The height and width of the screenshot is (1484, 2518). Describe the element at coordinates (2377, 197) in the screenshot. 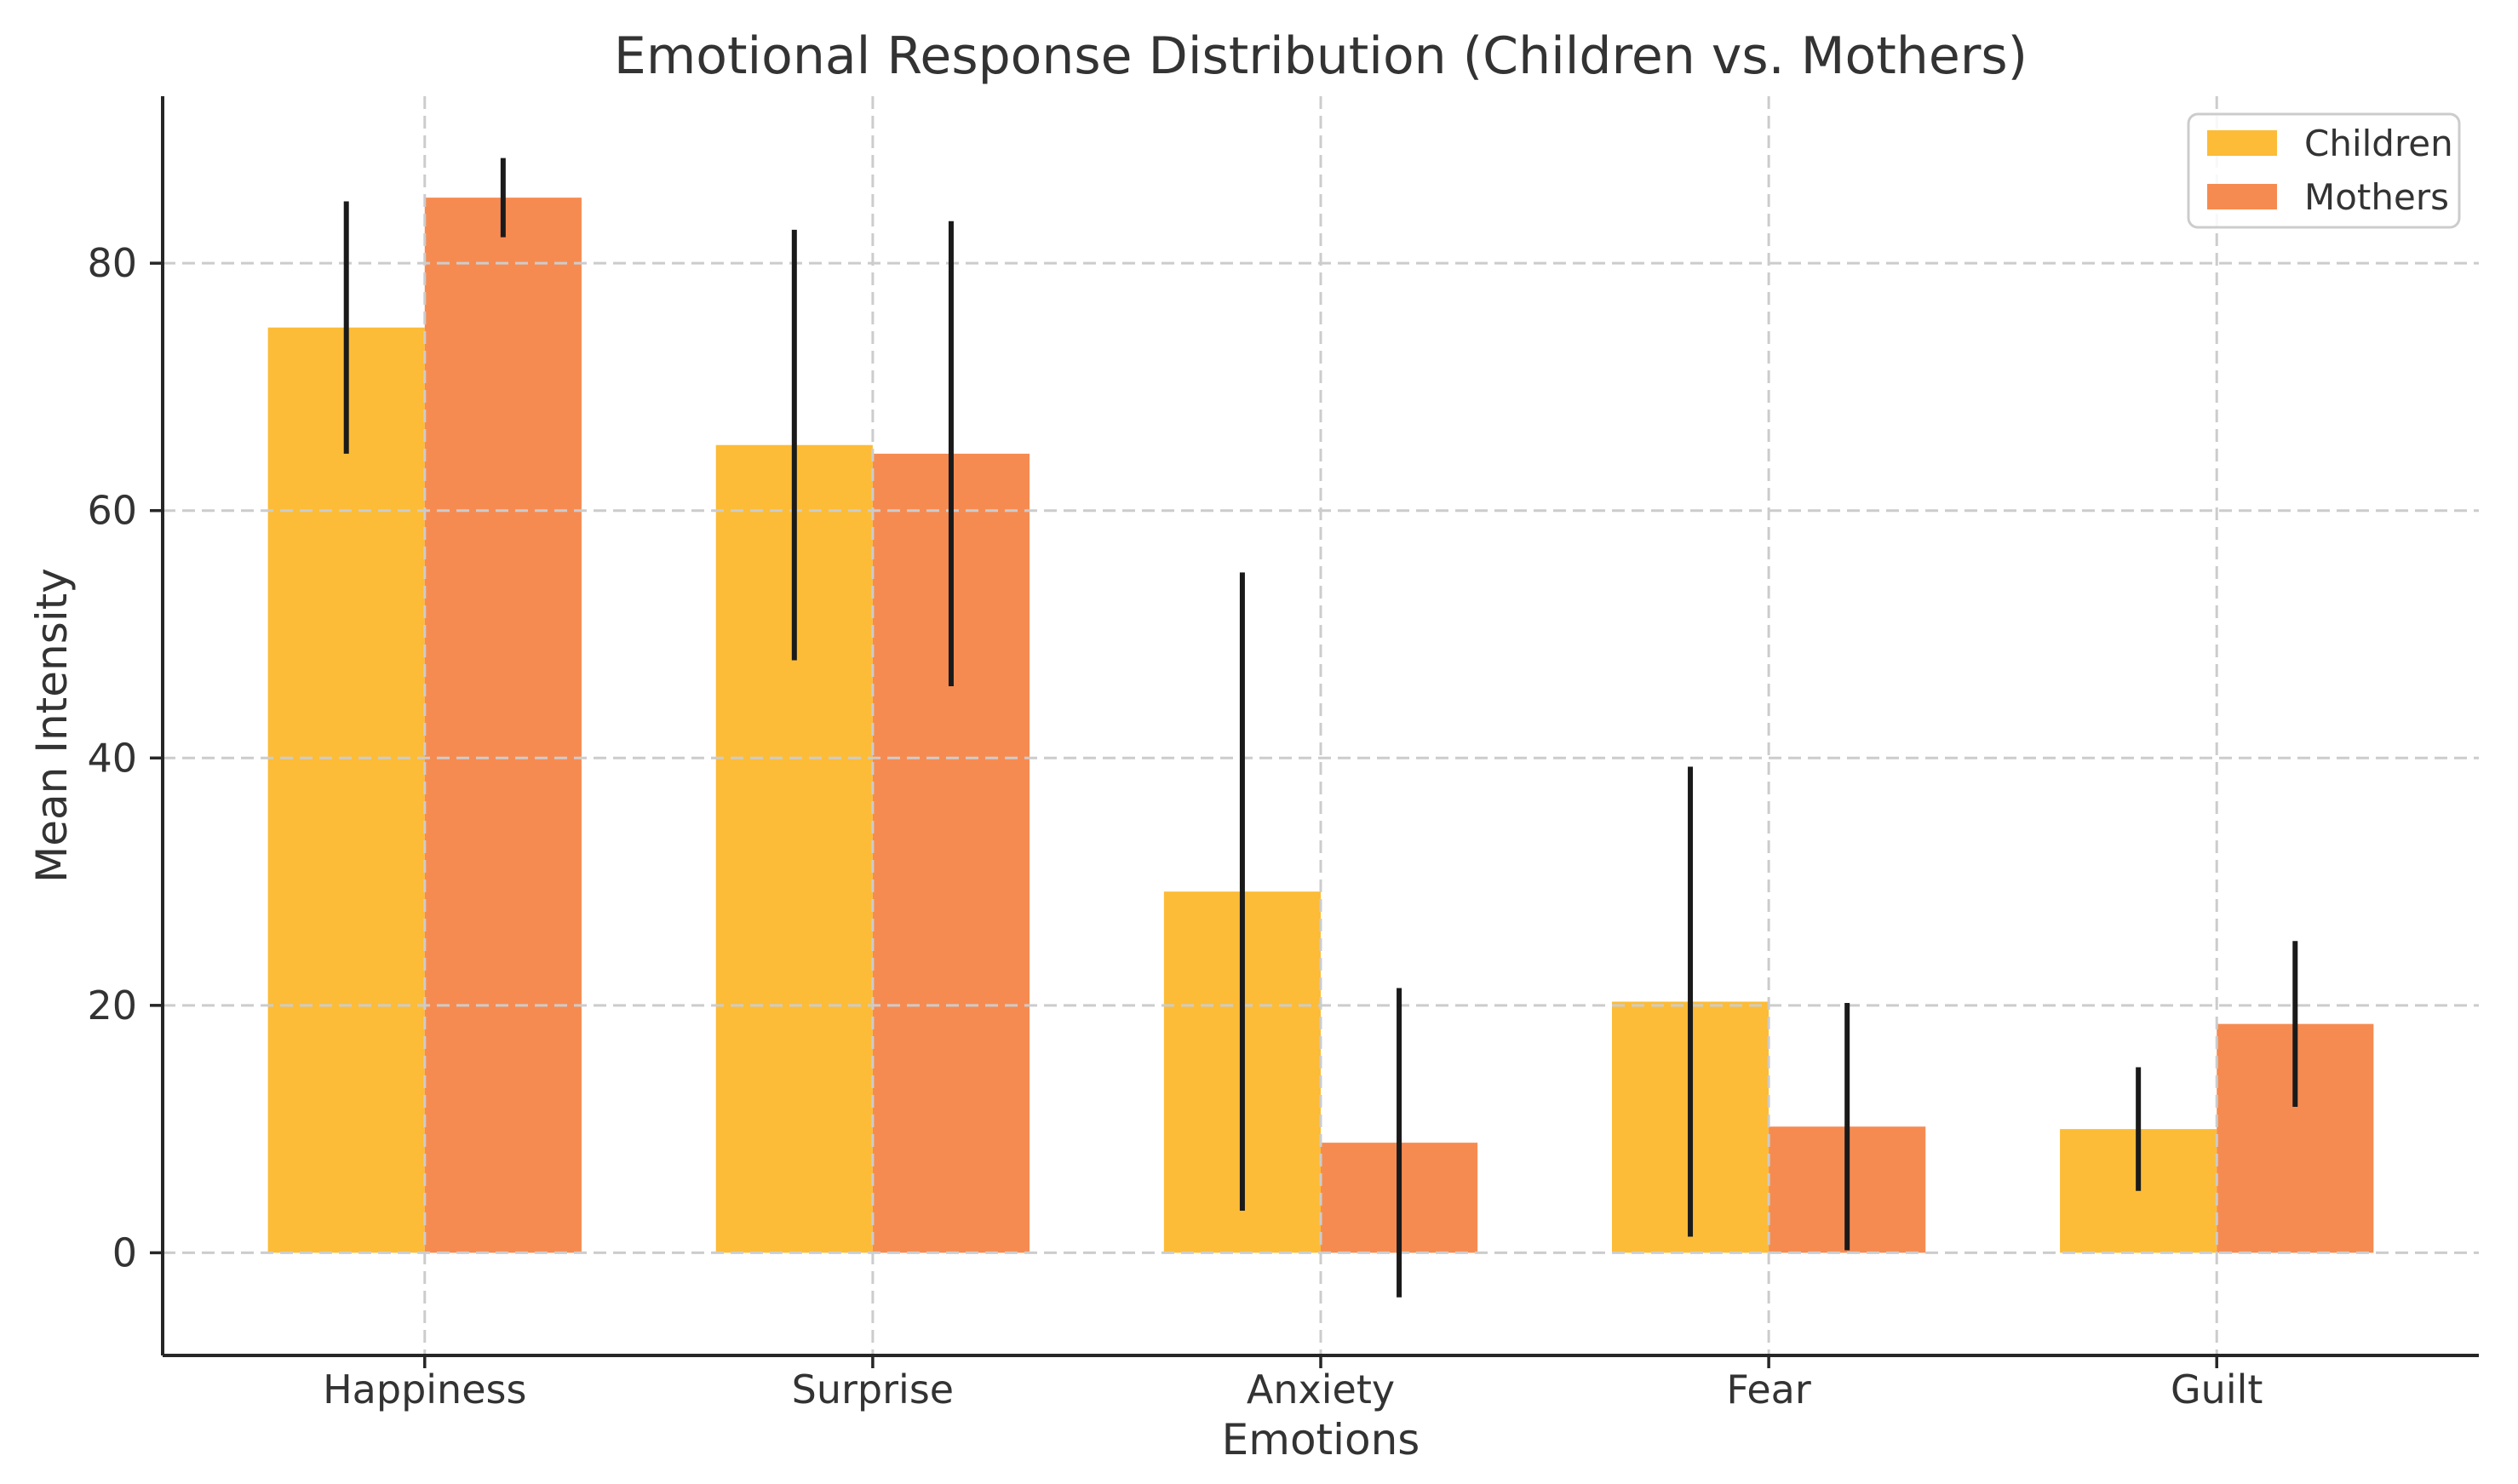

I see `legend-label-mothers: Mothers` at that location.